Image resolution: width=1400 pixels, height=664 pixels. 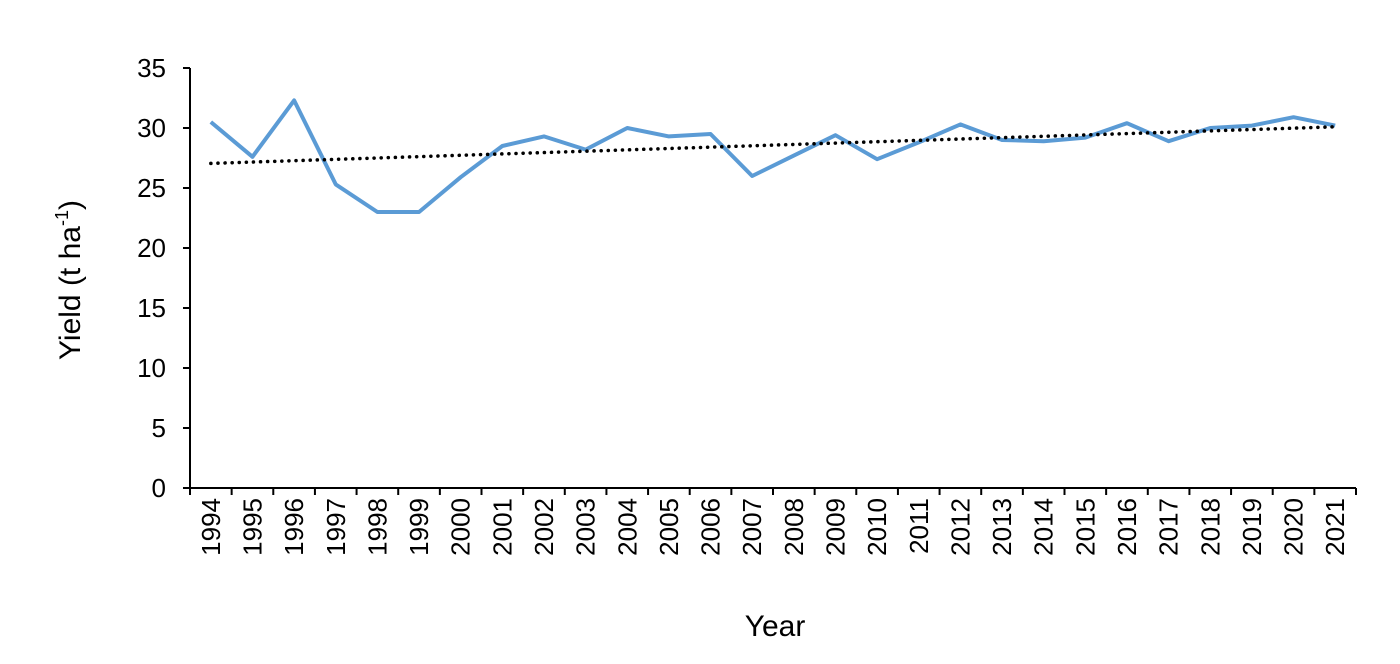 What do you see at coordinates (752, 527) in the screenshot?
I see `x-tick-label: 2007` at bounding box center [752, 527].